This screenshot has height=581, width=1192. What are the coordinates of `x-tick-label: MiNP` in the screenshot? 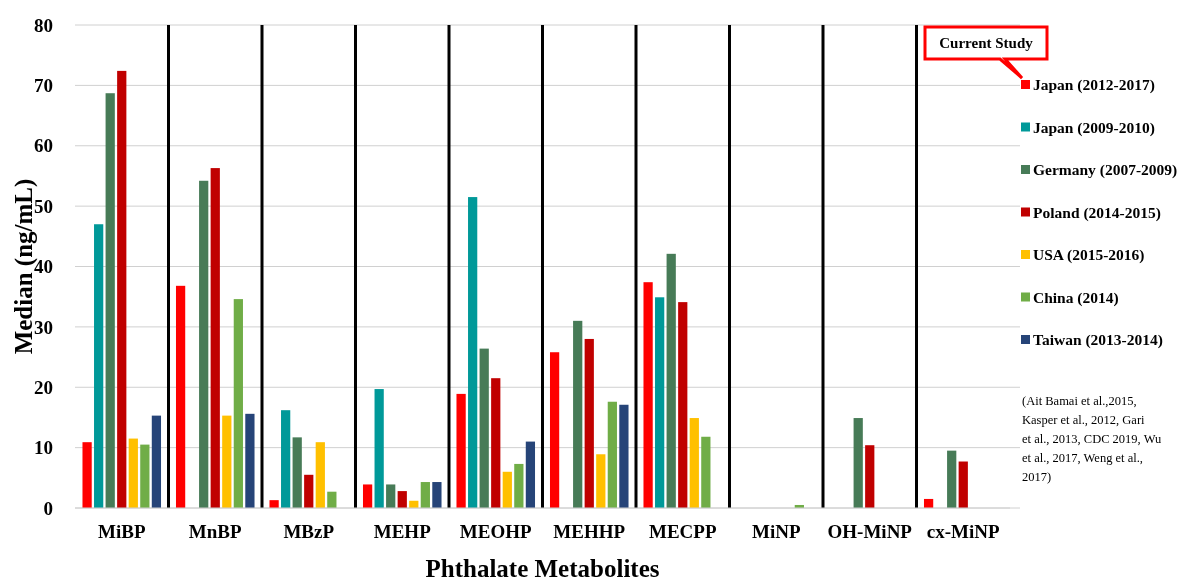 It's located at (776, 531).